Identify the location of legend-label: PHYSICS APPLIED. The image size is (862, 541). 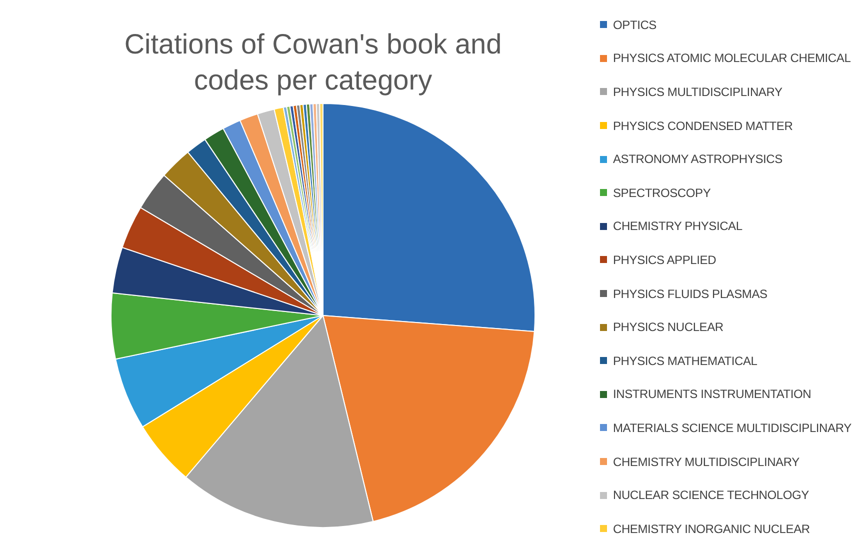
(664, 259).